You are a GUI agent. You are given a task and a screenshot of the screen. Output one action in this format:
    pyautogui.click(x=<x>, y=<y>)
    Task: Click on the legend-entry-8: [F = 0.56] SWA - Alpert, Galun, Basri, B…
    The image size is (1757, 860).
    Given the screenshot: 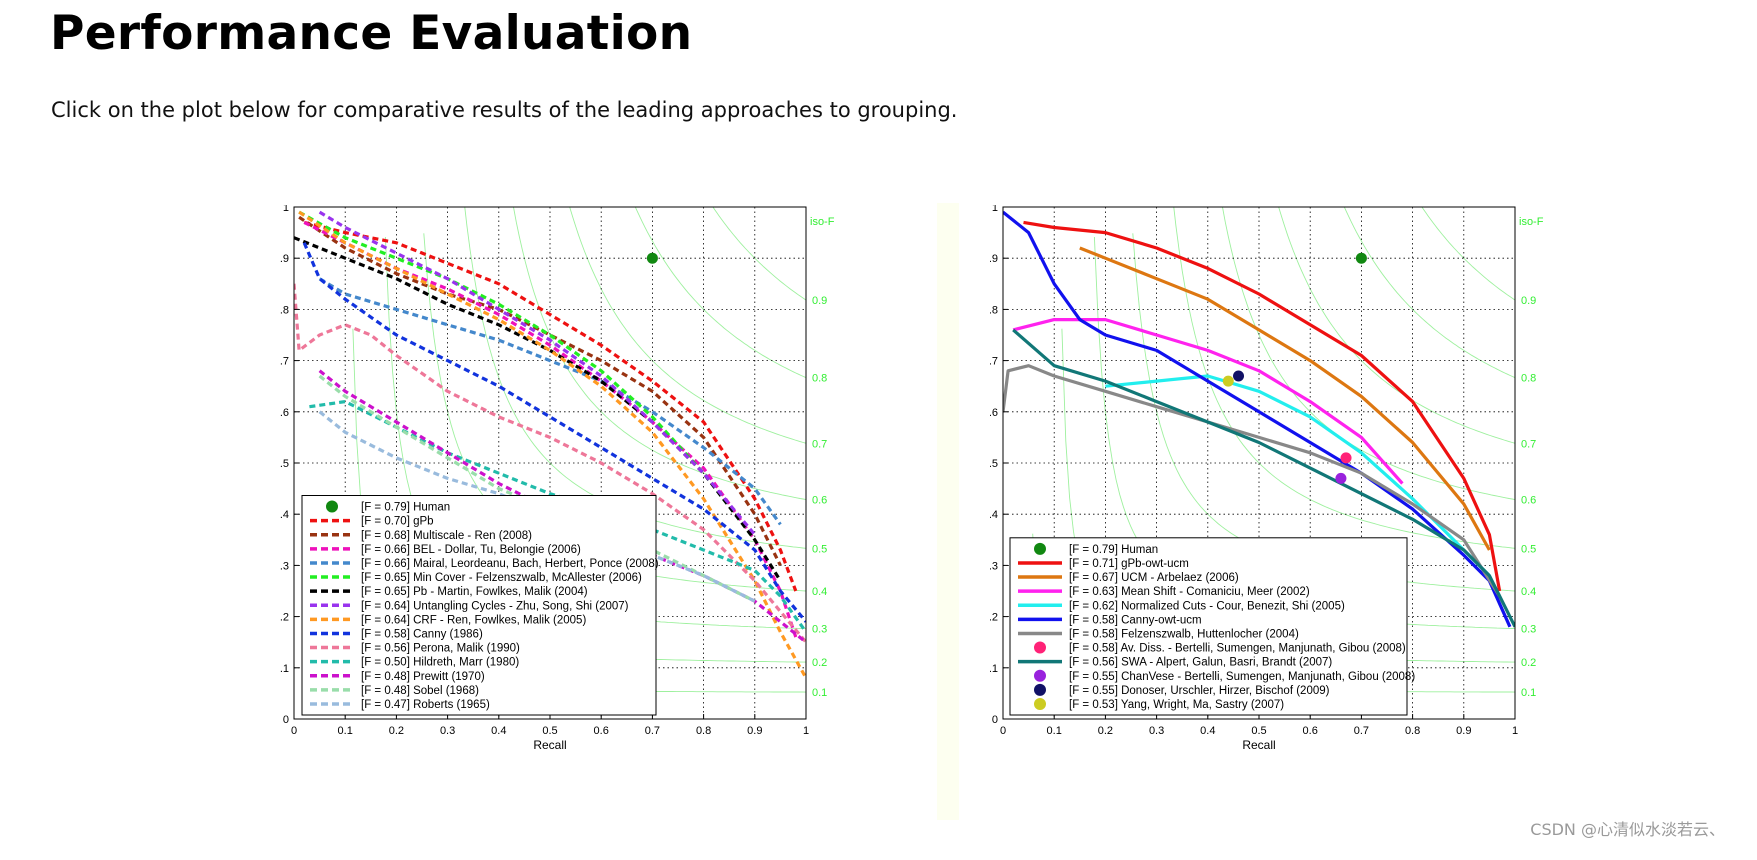 What is the action you would take?
    pyautogui.click(x=1200, y=663)
    